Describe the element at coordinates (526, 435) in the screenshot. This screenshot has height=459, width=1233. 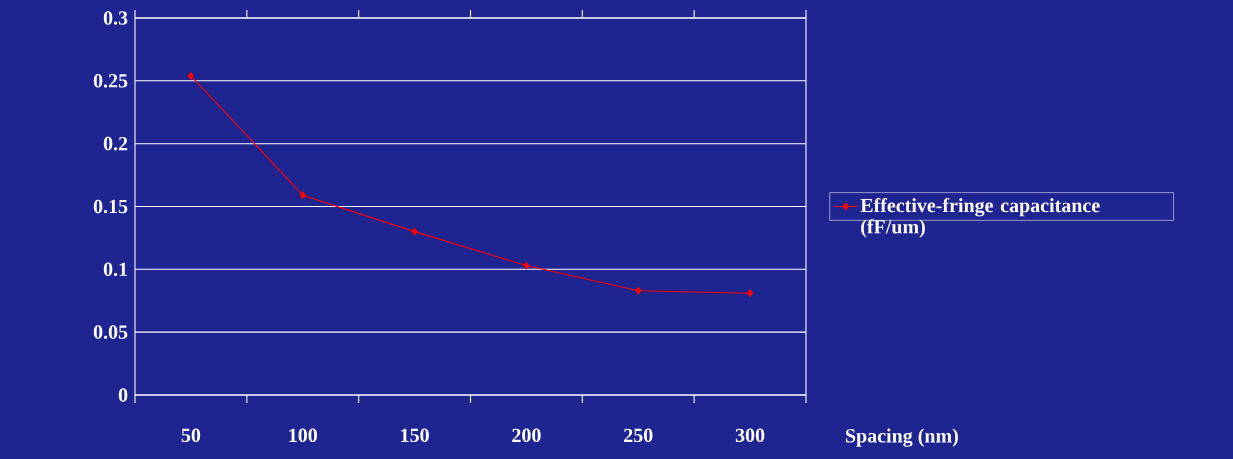
I see `x-tick-label: 200` at that location.